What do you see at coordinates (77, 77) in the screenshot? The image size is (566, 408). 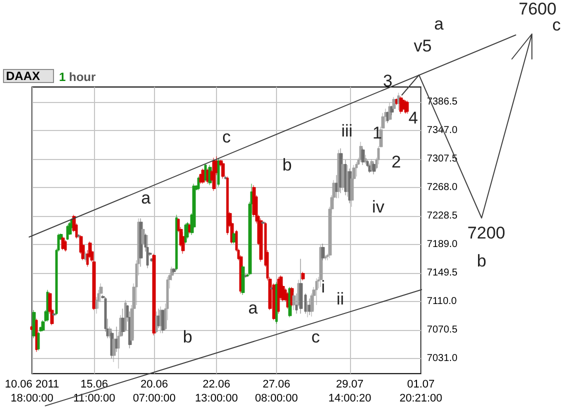 I see `chart-subtitle: 1 hour` at bounding box center [77, 77].